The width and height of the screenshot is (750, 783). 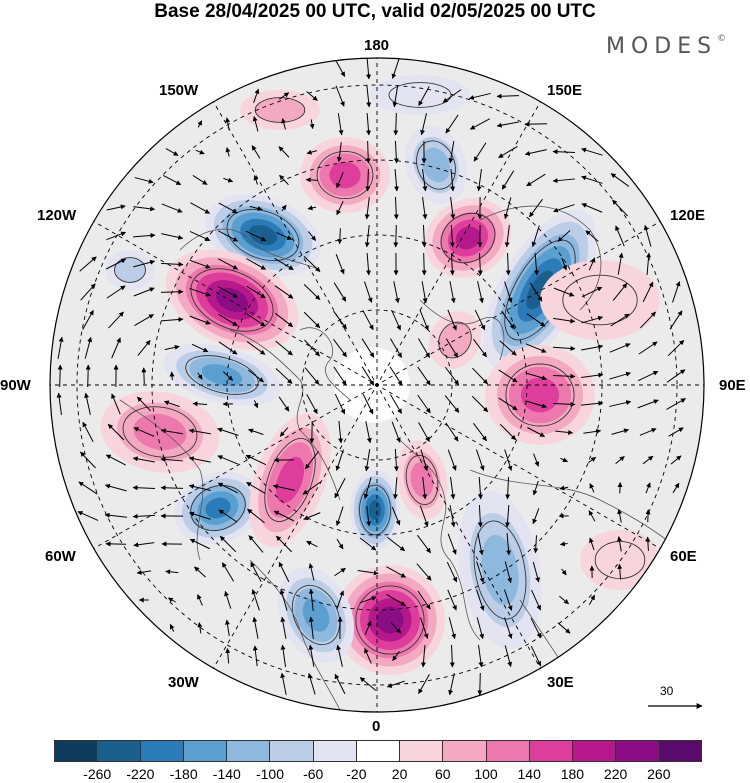 I want to click on reference-vector-label: 30, so click(x=667, y=691).